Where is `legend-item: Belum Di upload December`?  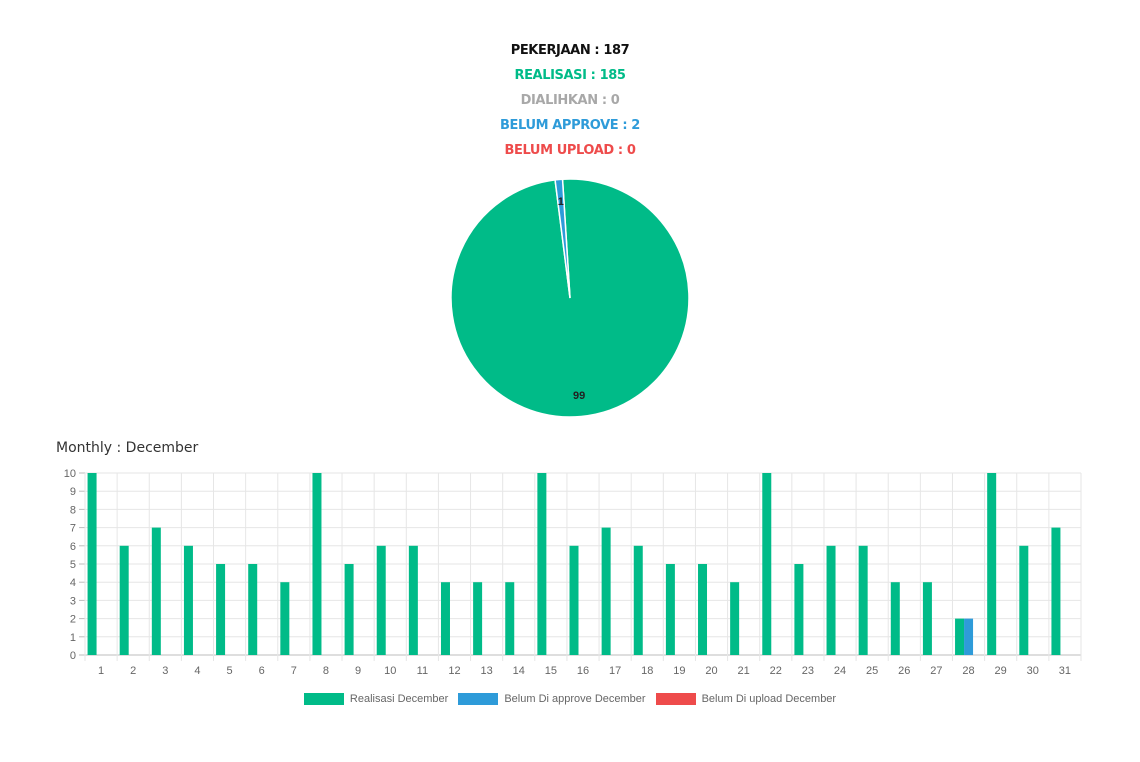 legend-item: Belum Di upload December is located at coordinates (746, 699).